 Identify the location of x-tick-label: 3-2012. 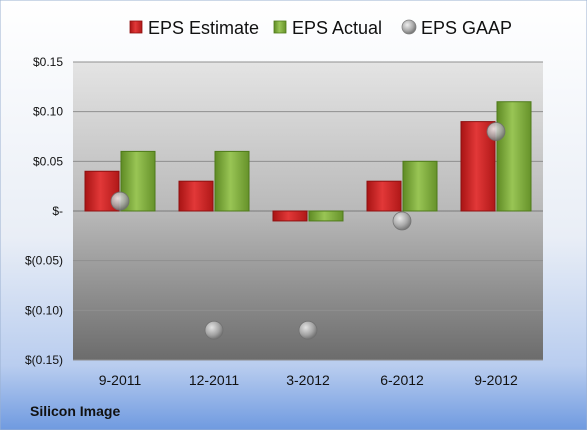
(308, 380).